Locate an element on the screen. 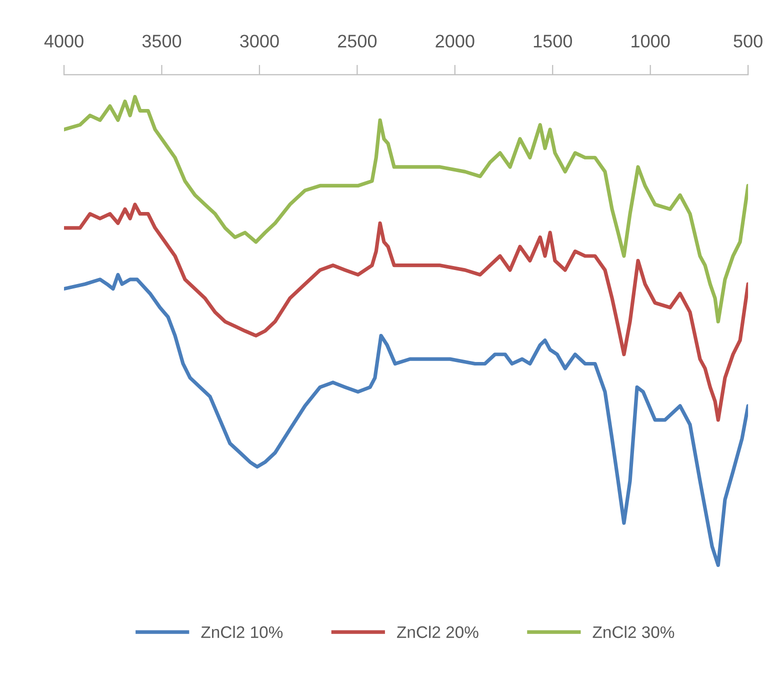  x-tick-label: 3500 is located at coordinates (162, 41).